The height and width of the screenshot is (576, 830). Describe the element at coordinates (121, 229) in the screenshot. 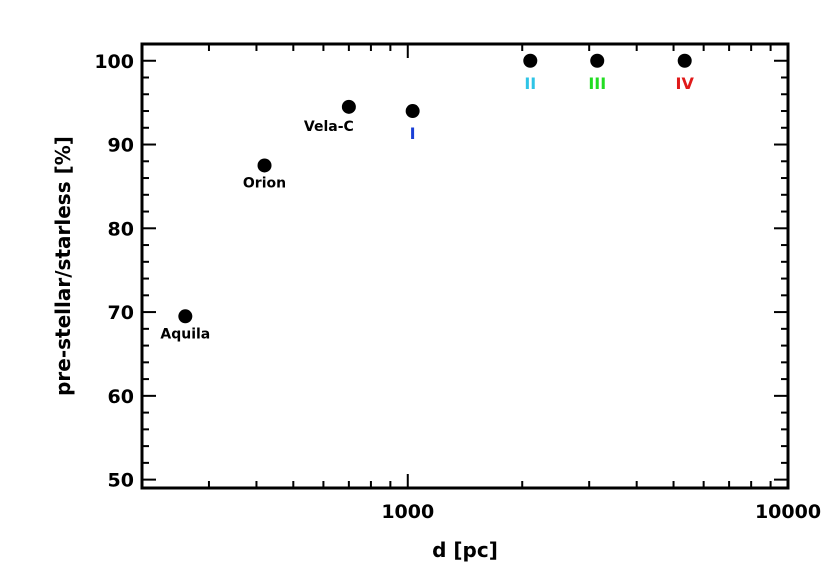

I see `y-tick-label: 80` at that location.